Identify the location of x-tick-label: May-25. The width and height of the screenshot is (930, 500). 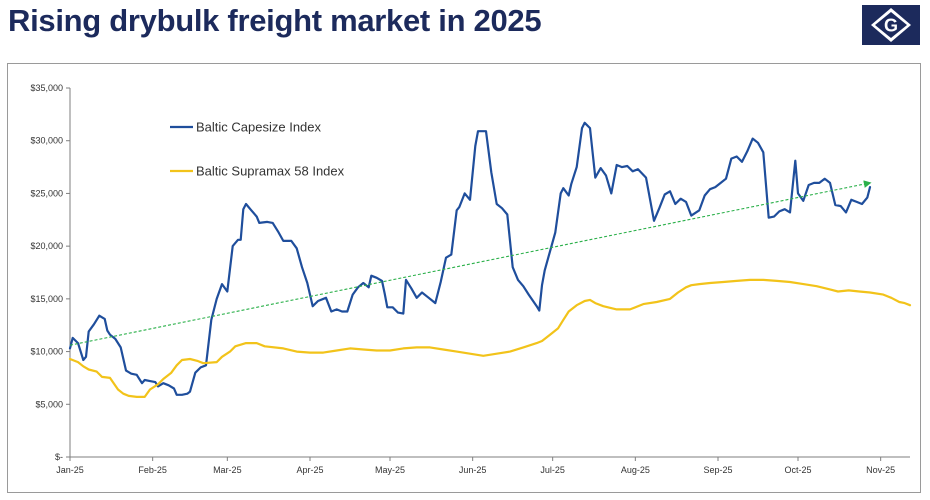
(390, 470).